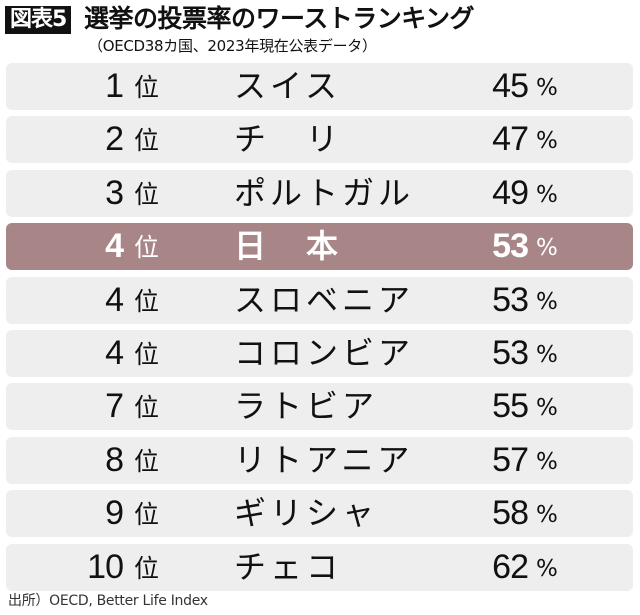  What do you see at coordinates (324, 192) in the screenshot?
I see `country-name: ポルトガル` at bounding box center [324, 192].